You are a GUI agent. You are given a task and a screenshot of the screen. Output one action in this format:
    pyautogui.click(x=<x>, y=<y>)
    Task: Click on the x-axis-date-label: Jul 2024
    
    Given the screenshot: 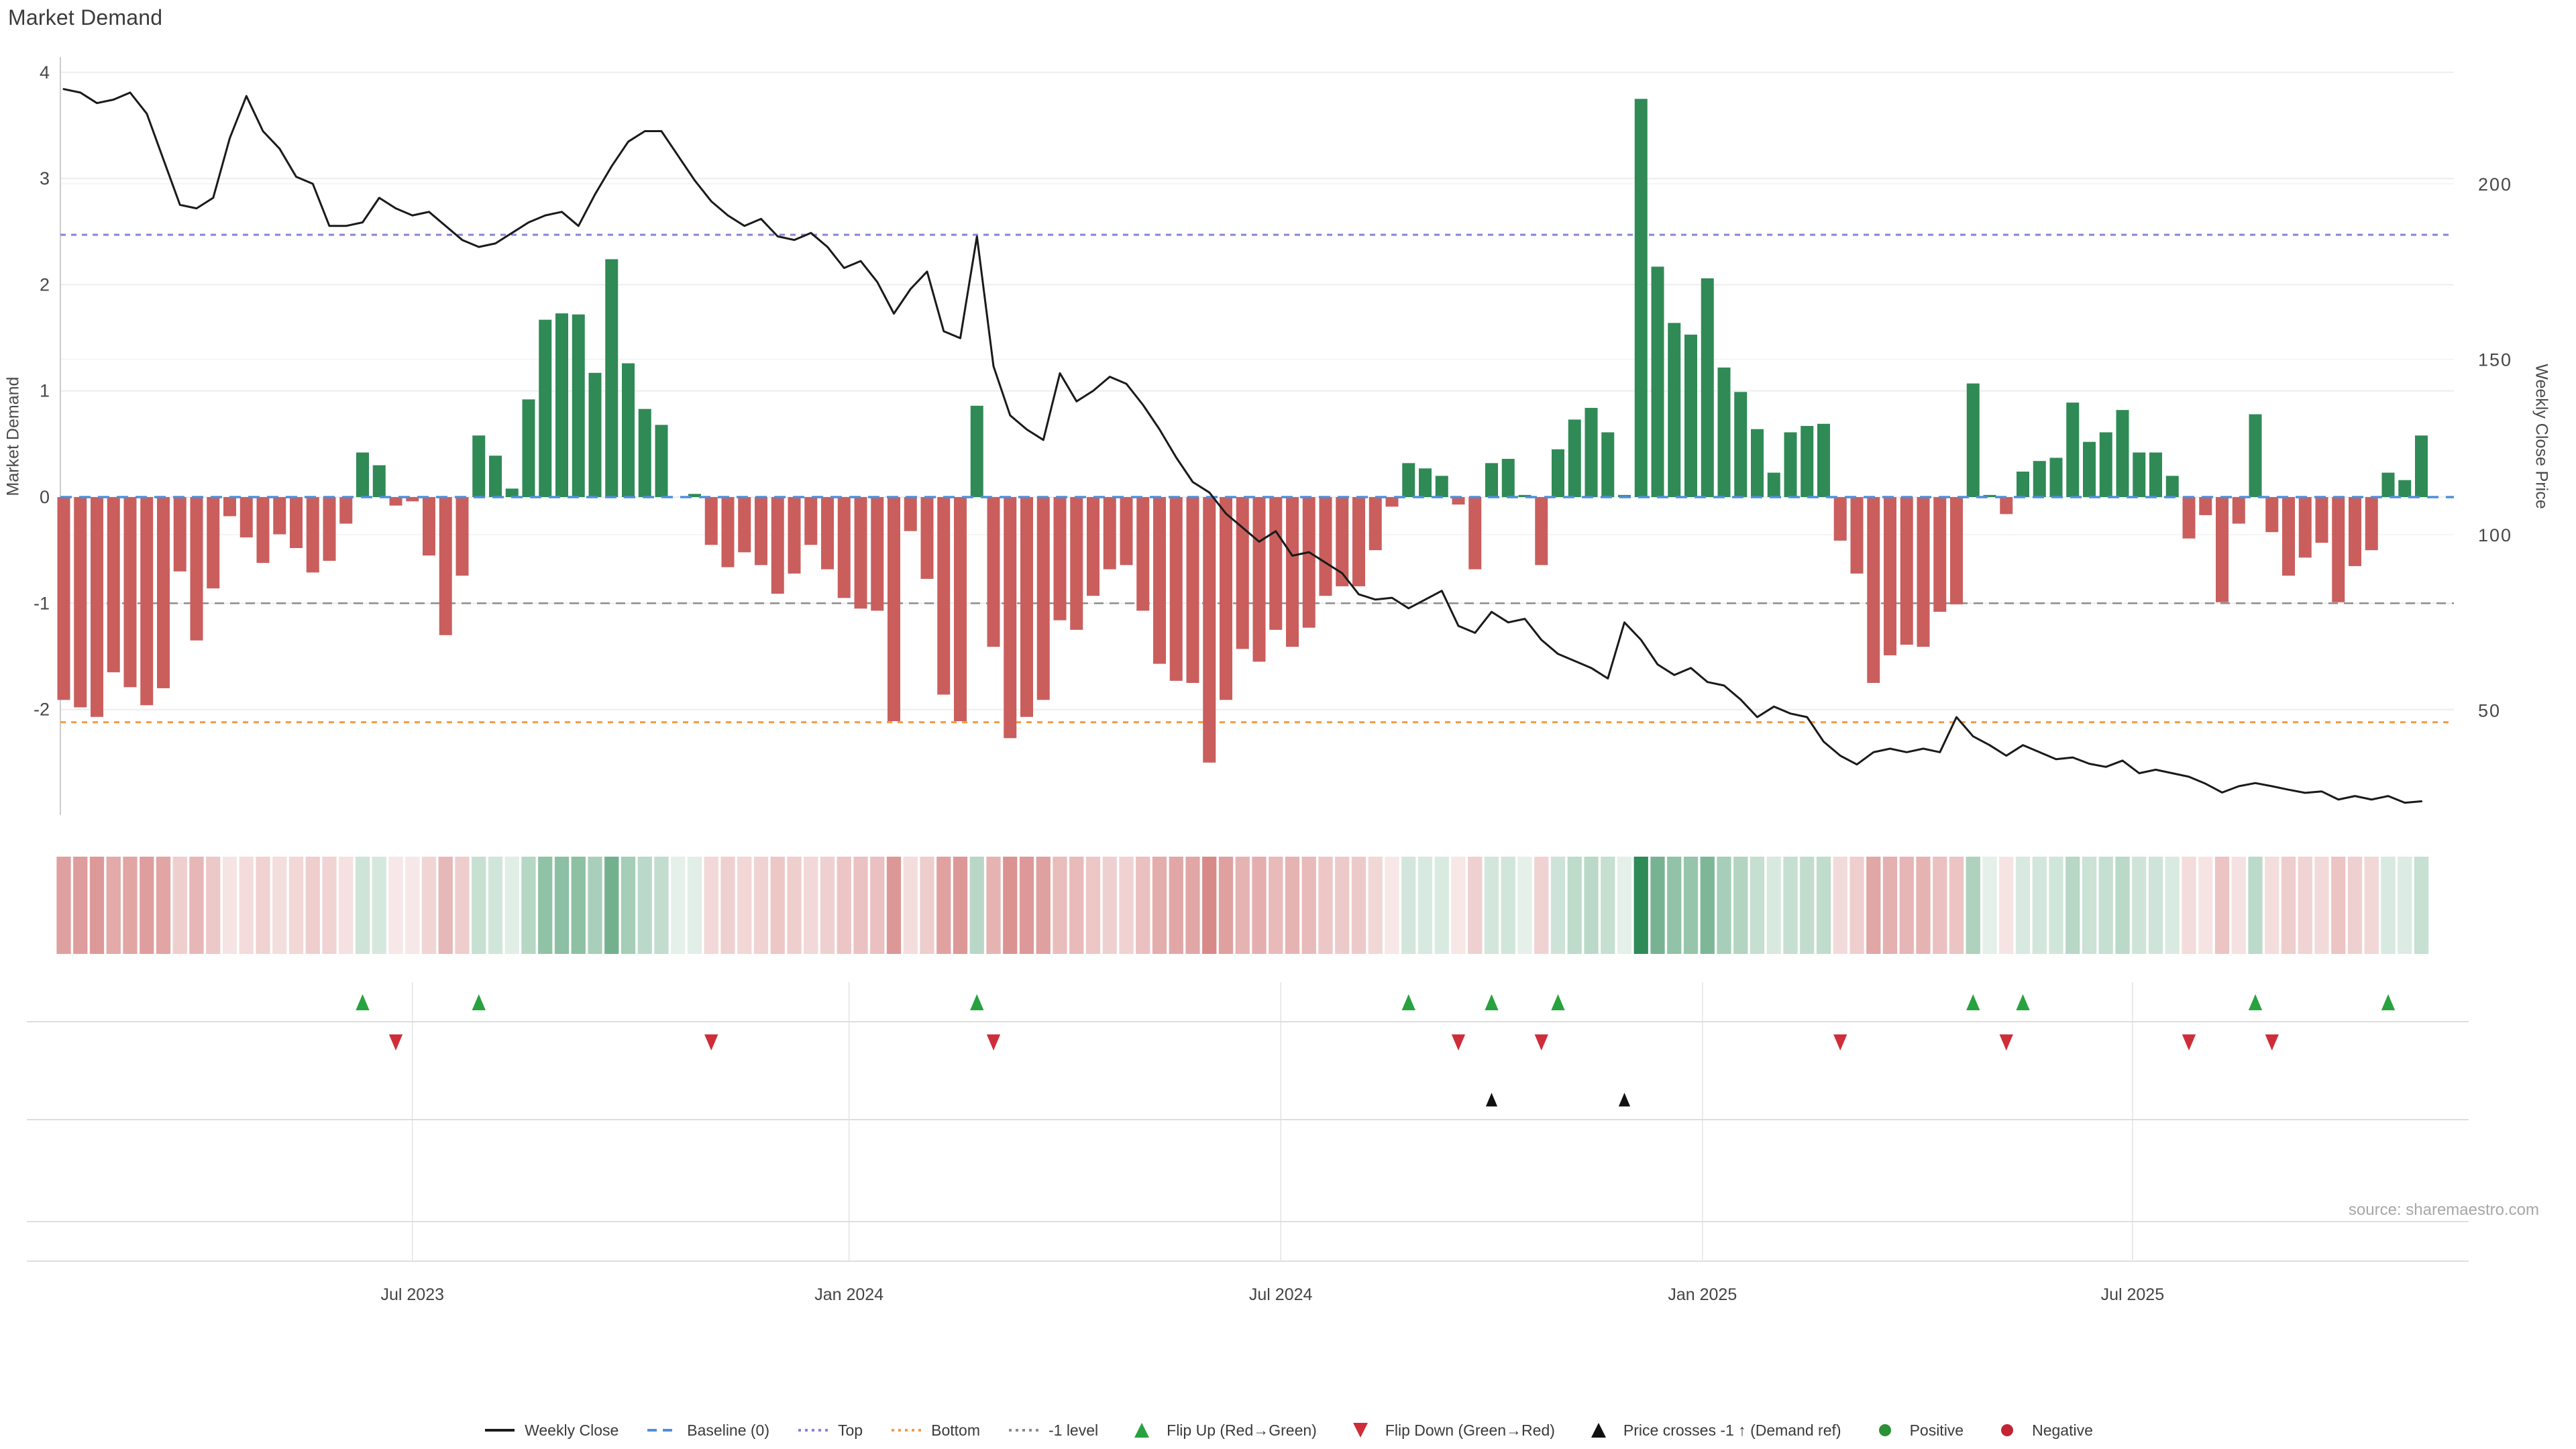 What is the action you would take?
    pyautogui.click(x=1281, y=1294)
    